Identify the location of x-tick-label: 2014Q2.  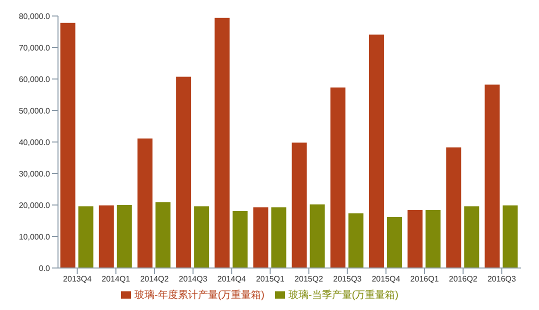
(155, 279).